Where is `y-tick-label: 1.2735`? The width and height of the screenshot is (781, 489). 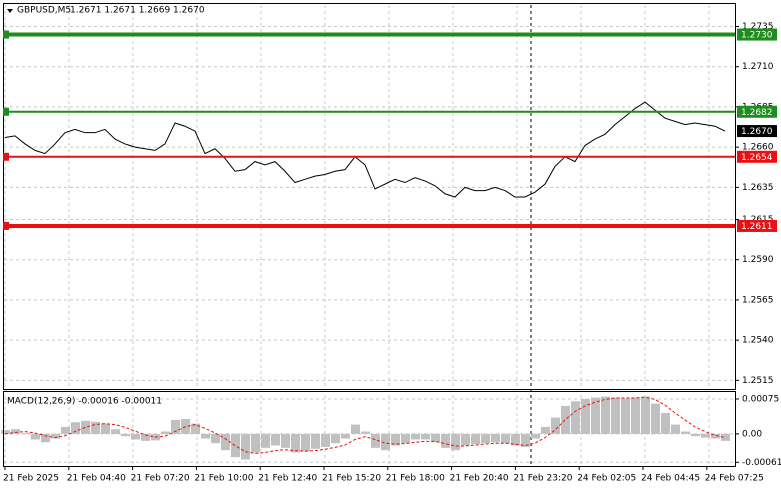
y-tick-label: 1.2735 is located at coordinates (758, 27).